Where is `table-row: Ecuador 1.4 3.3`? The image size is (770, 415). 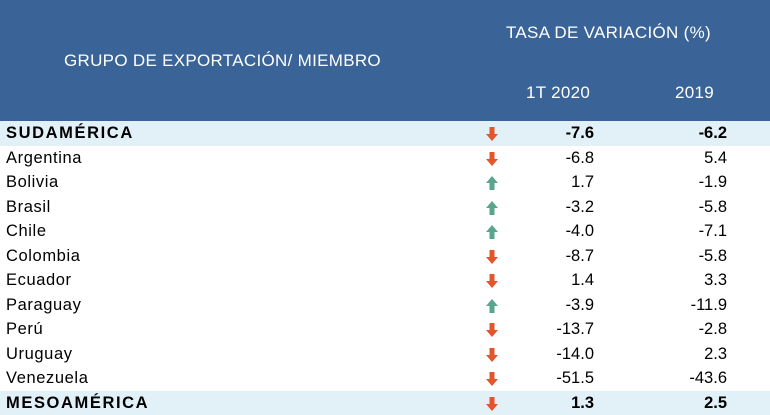 table-row: Ecuador 1.4 3.3 is located at coordinates (385, 280).